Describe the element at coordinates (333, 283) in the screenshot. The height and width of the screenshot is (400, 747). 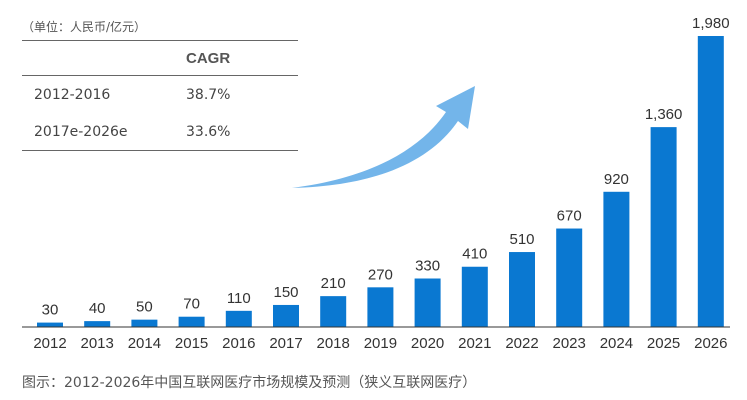
I see `data-label: 210` at that location.